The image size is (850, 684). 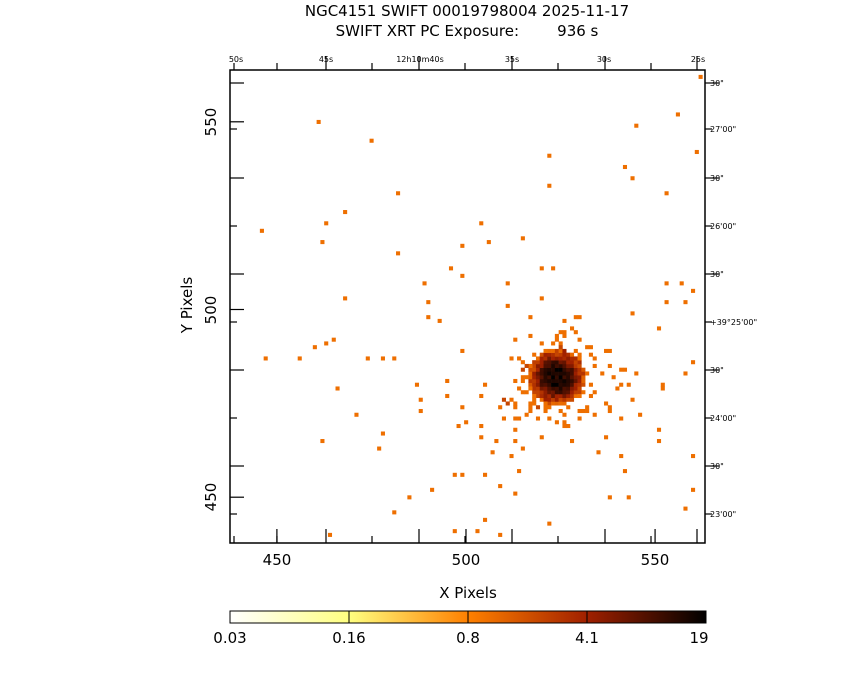 What do you see at coordinates (348, 638) in the screenshot?
I see `colorbar-tick-label: 0.16` at bounding box center [348, 638].